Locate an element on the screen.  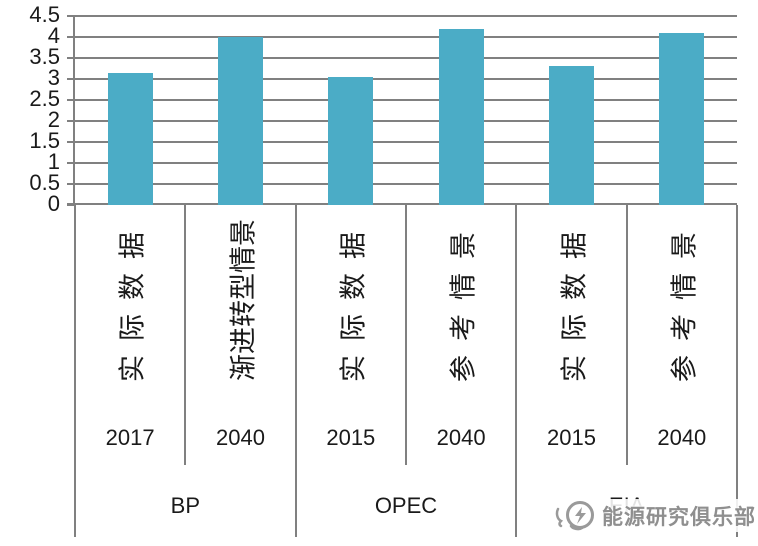
x-axis-group-label: BP is located at coordinates (185, 505).